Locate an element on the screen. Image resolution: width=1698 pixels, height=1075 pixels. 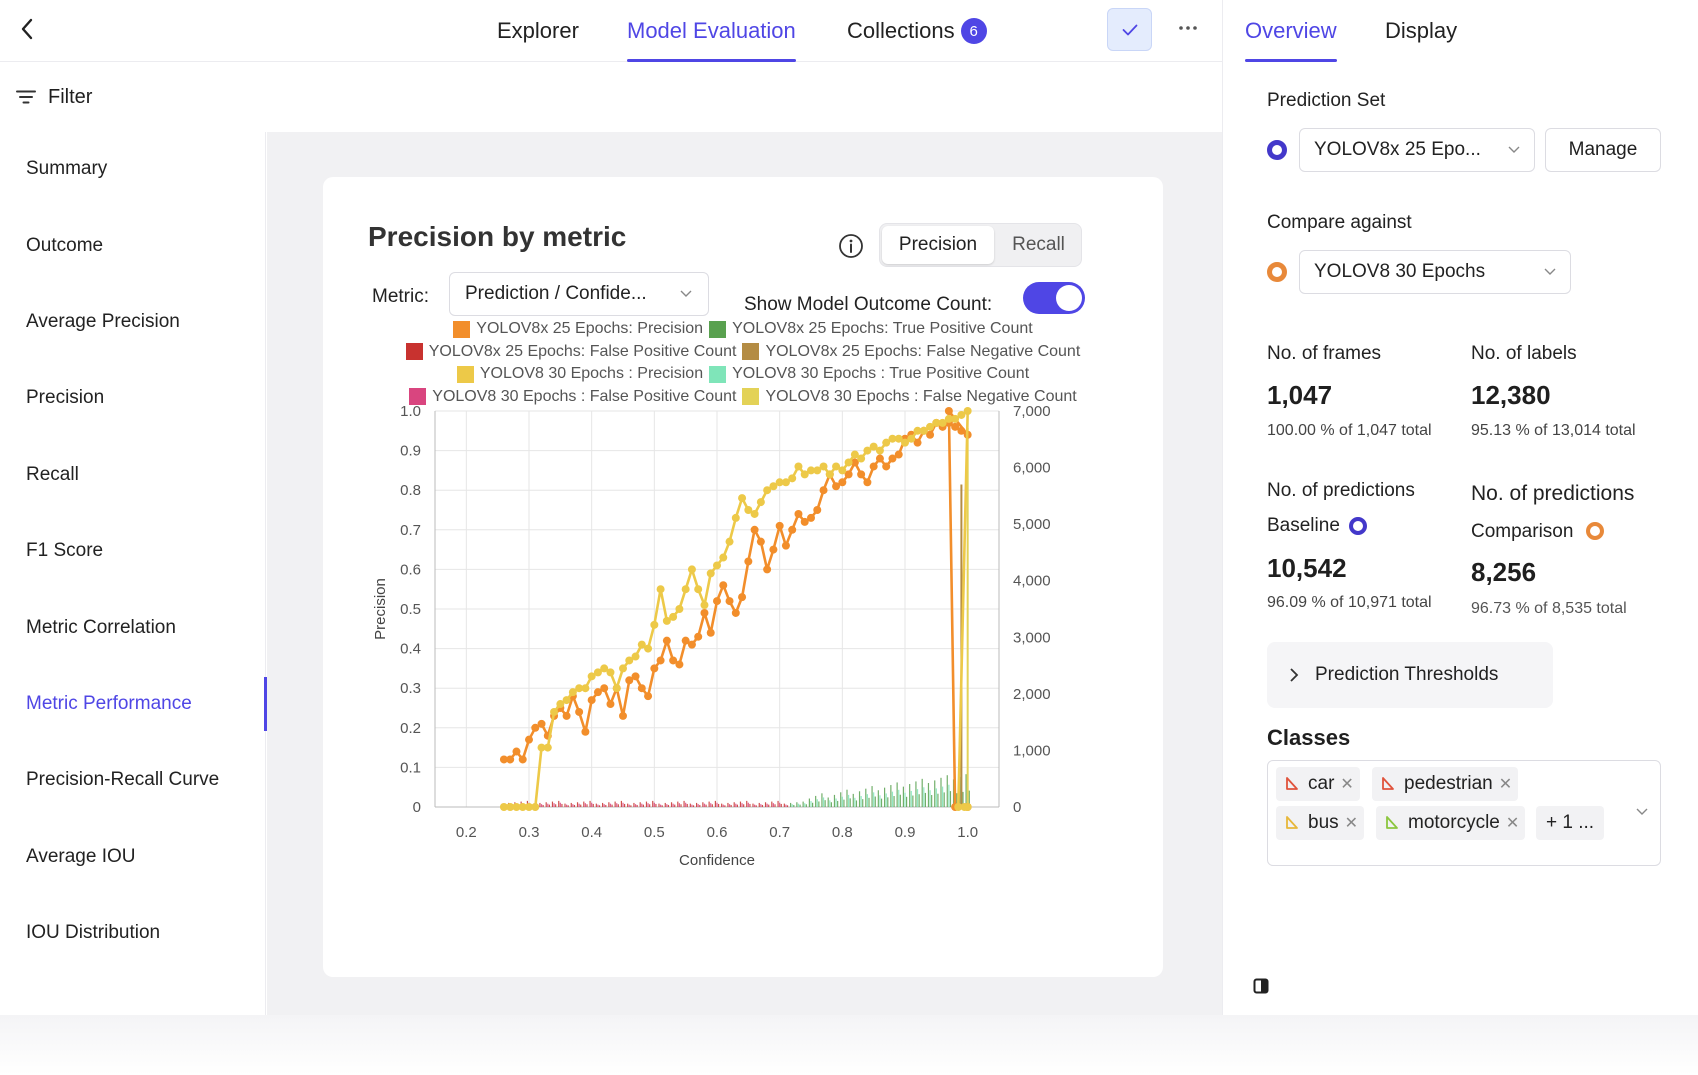
filter-button: Filter is located at coordinates (54, 97).